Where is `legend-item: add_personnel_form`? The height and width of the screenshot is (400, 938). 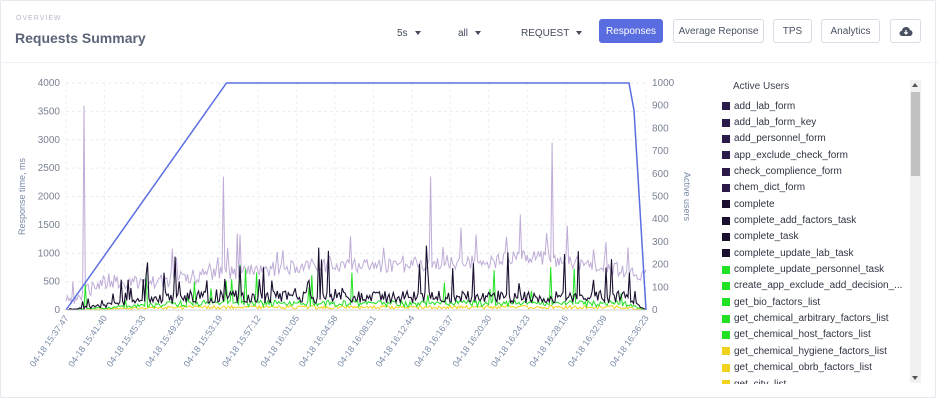
legend-item: add_personnel_form is located at coordinates (814, 139).